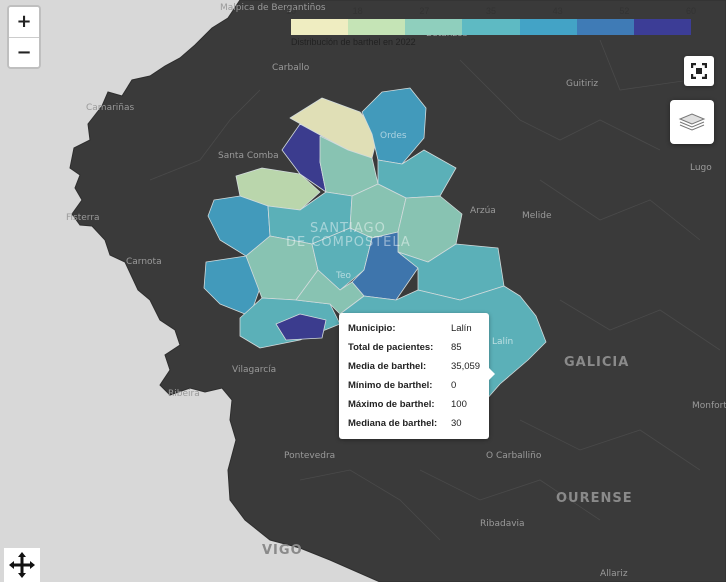 The width and height of the screenshot is (726, 582). What do you see at coordinates (502, 524) in the screenshot?
I see `place-label: Ribadavia` at bounding box center [502, 524].